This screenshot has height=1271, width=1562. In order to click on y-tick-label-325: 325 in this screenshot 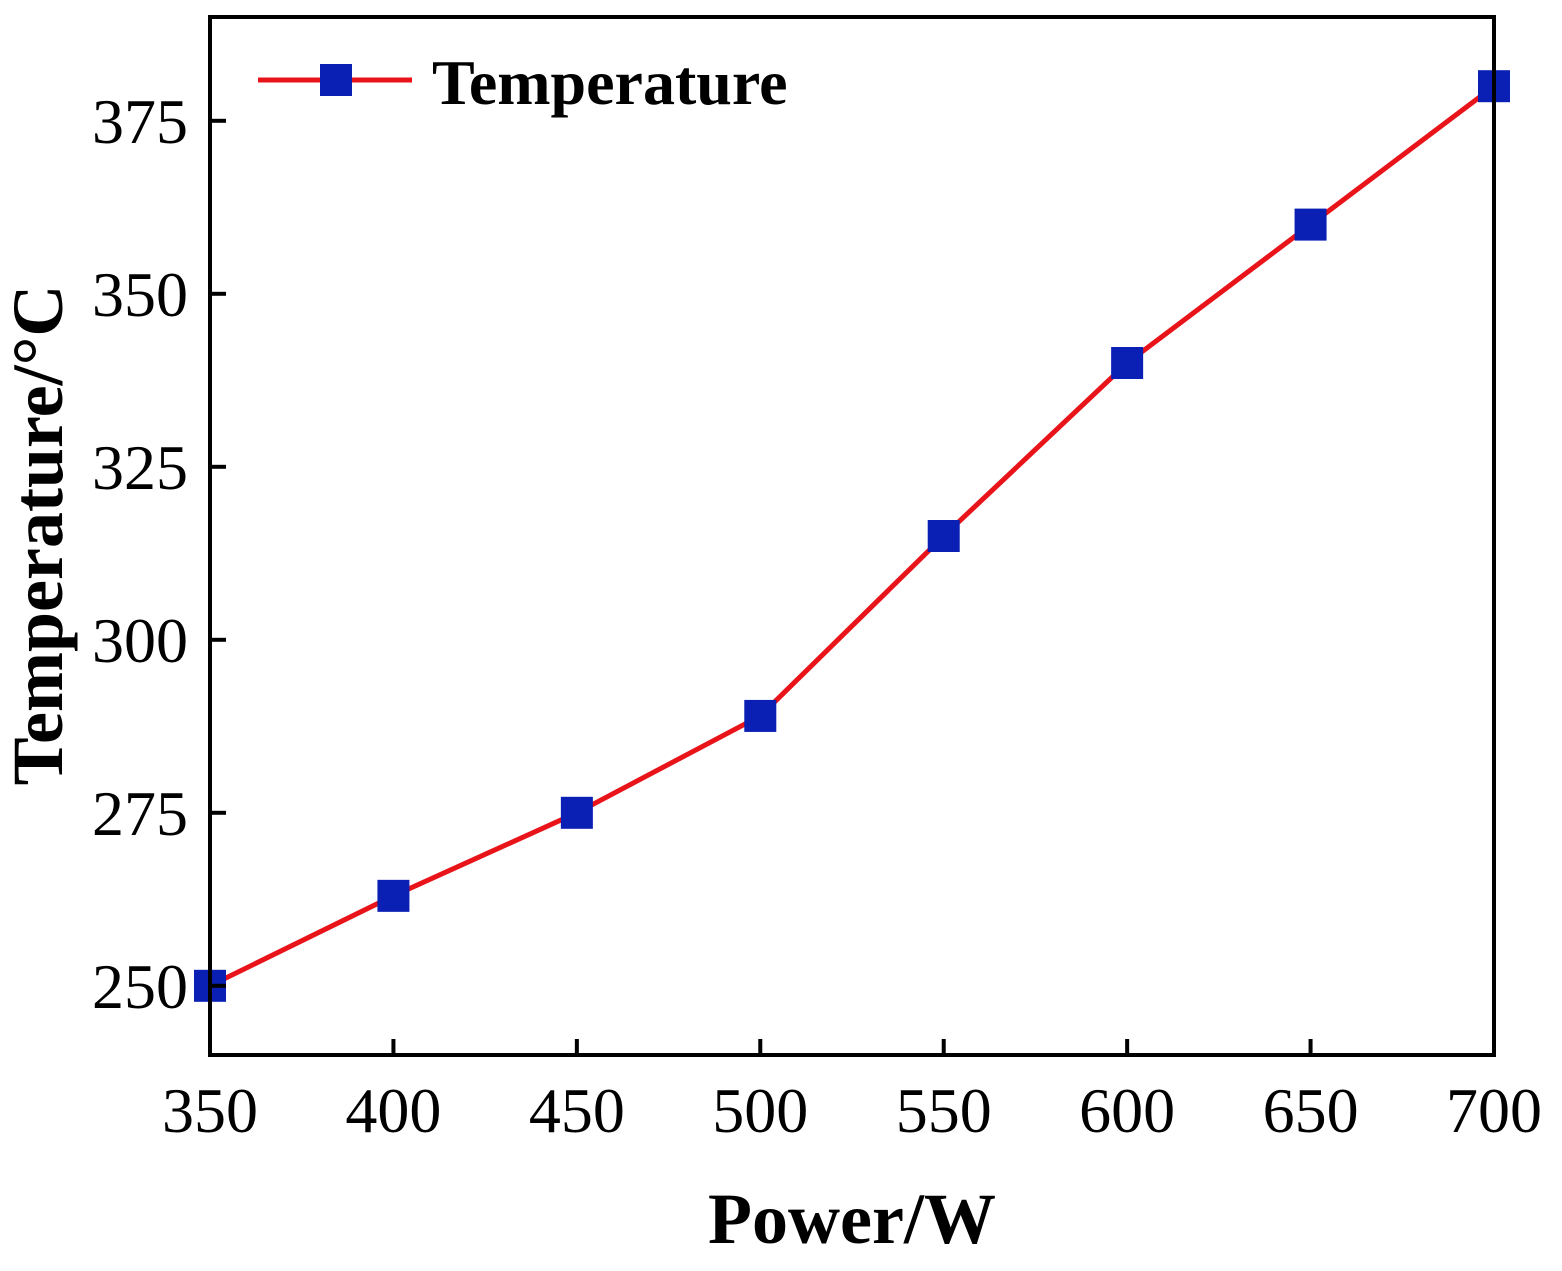, I will do `click(140, 467)`.